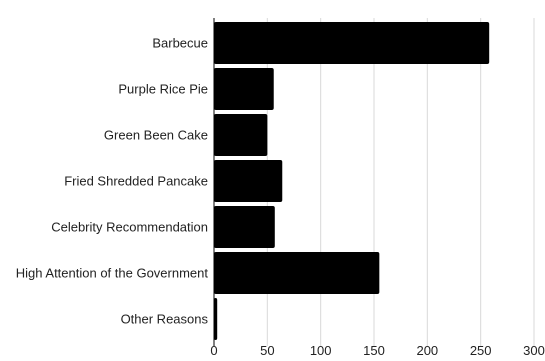 This screenshot has width=545, height=361. I want to click on bar-barbecue, so click(352, 43).